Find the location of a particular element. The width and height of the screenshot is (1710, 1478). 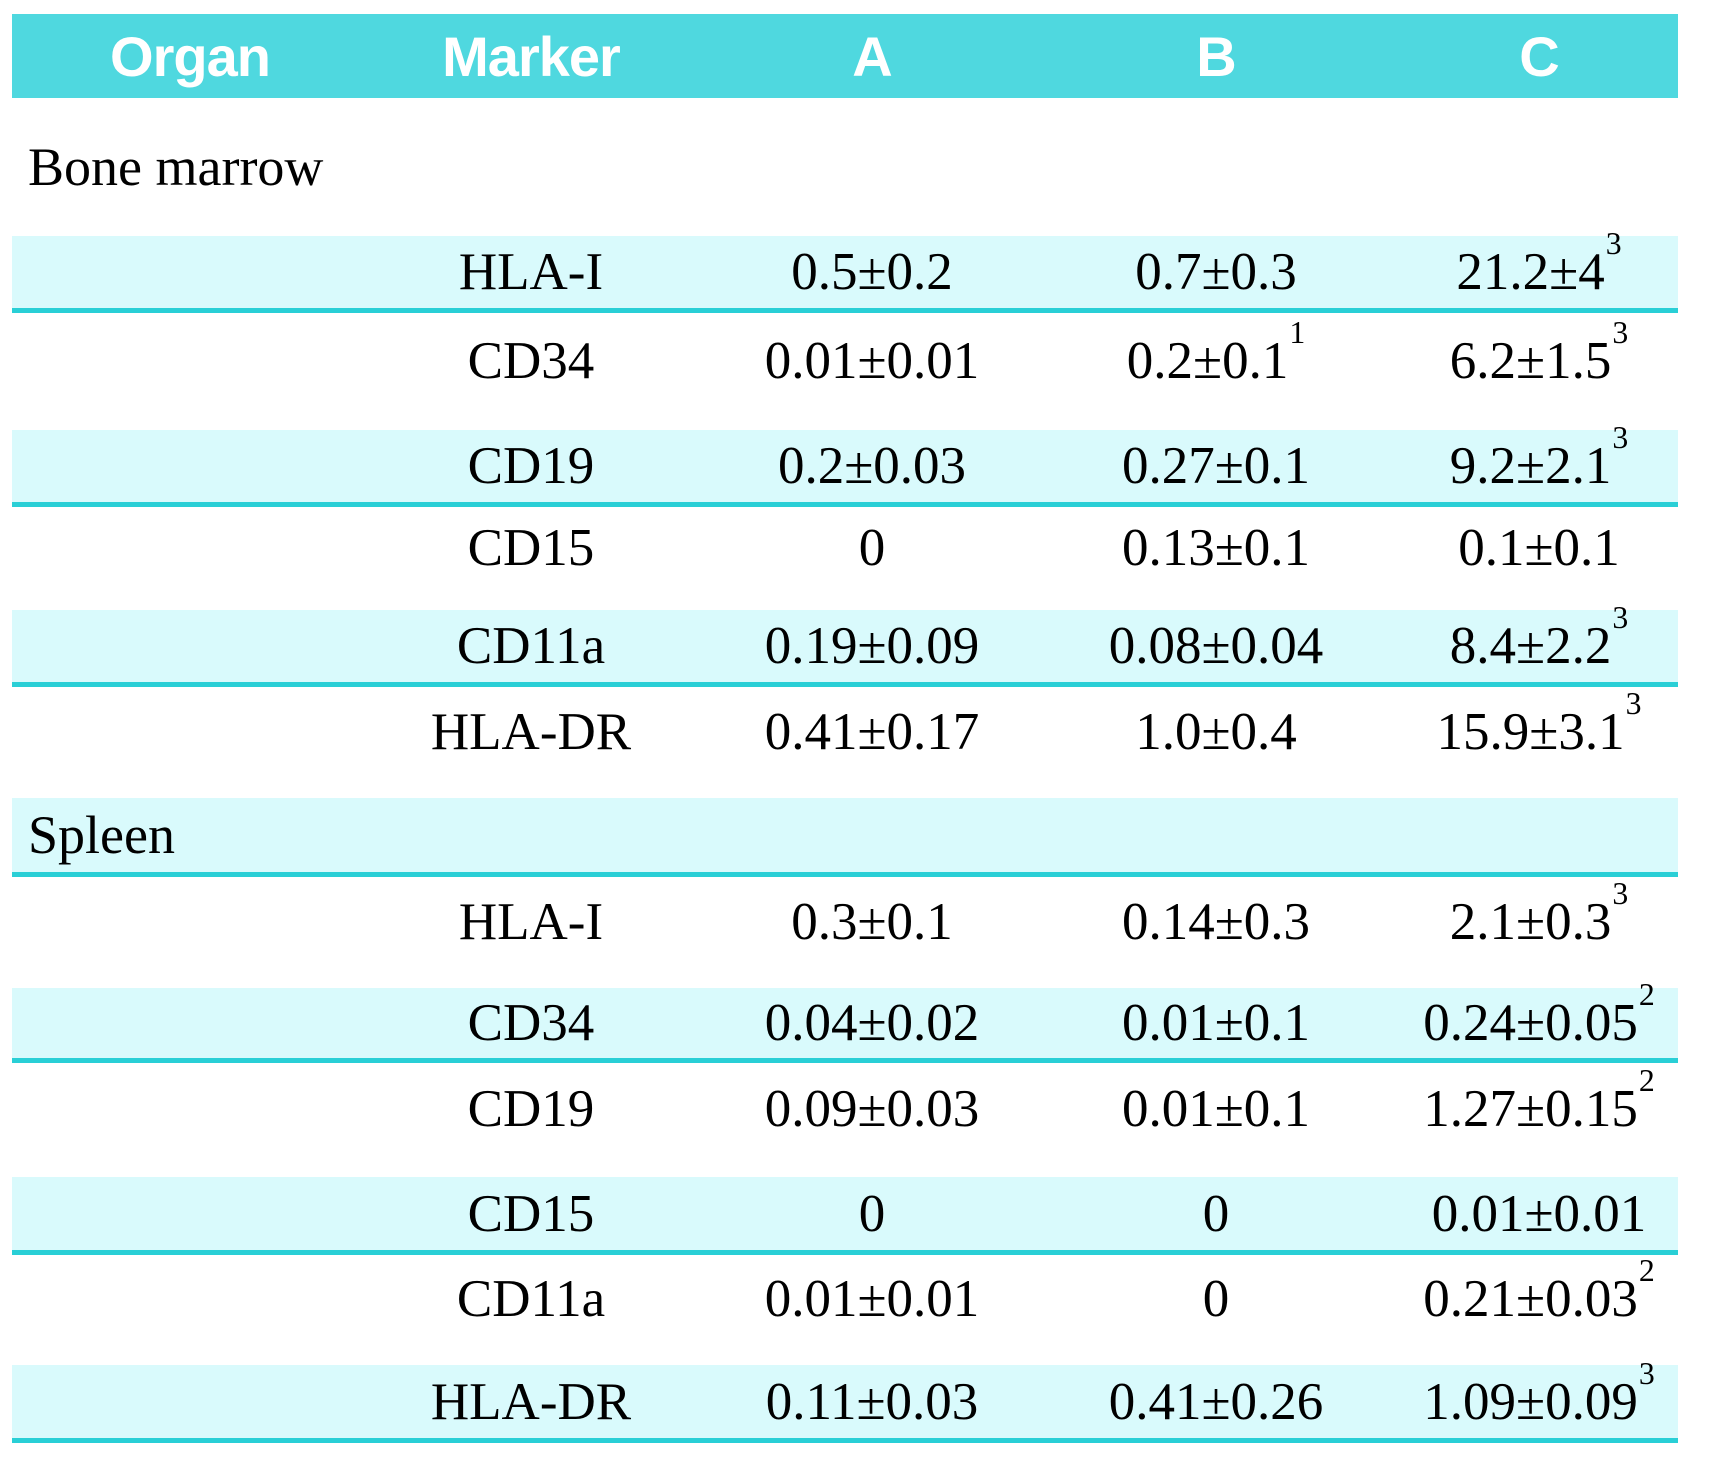

table-row: HLA-I 0.5±0.2 0.7±0.3 21.2±43 is located at coordinates (845, 270).